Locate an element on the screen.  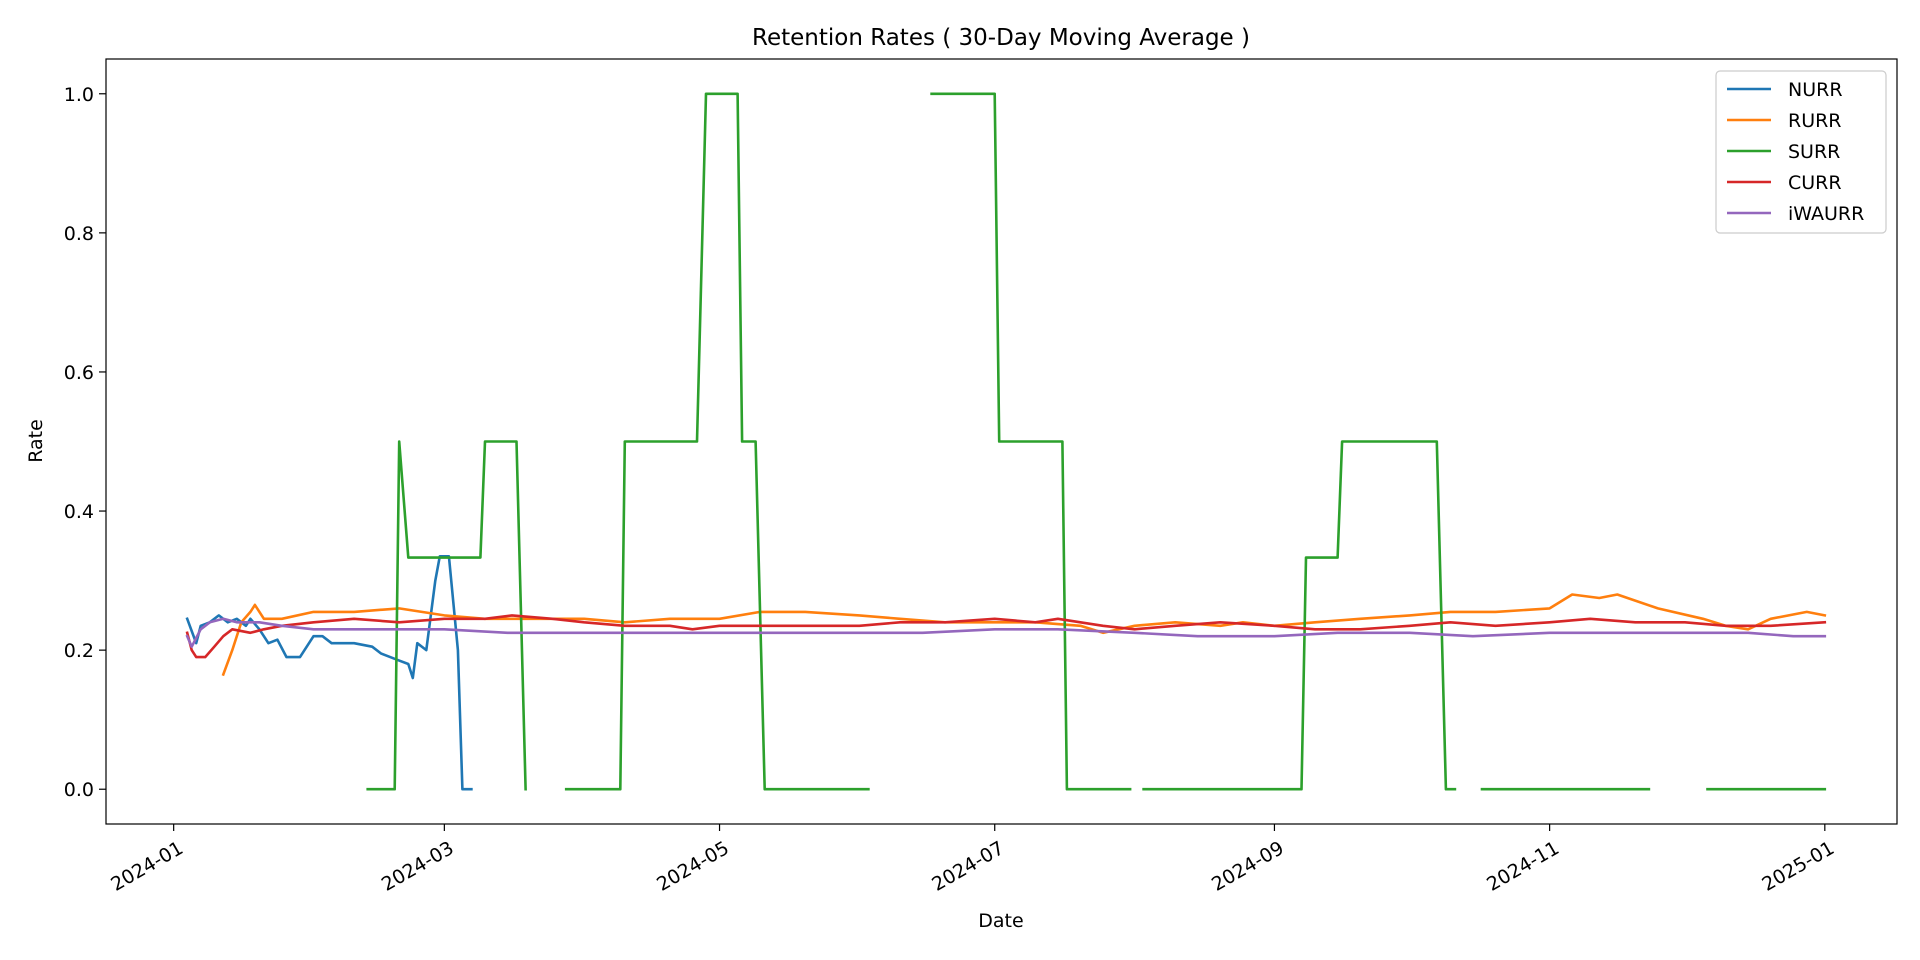
series-line-nurr is located at coordinates (329, 672).